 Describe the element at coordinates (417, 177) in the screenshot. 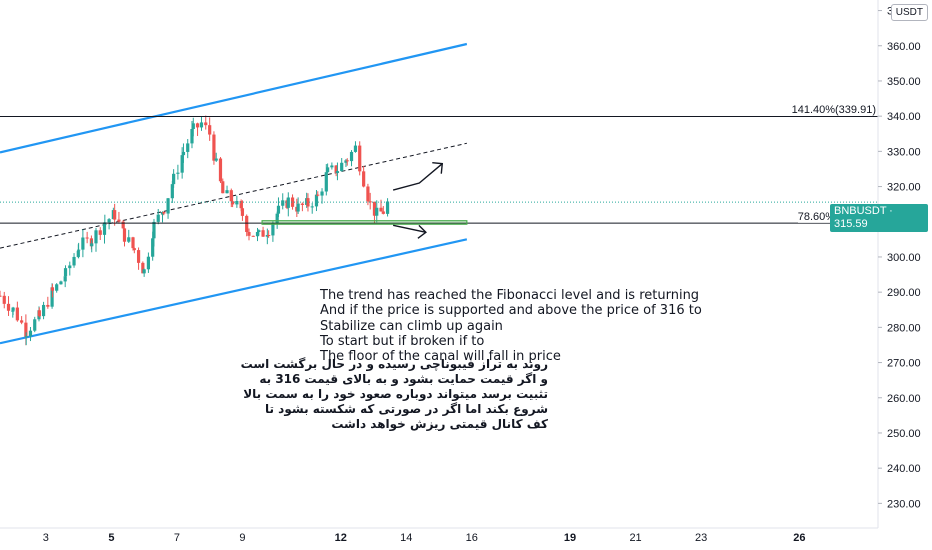

I see `arrow-up-path` at that location.